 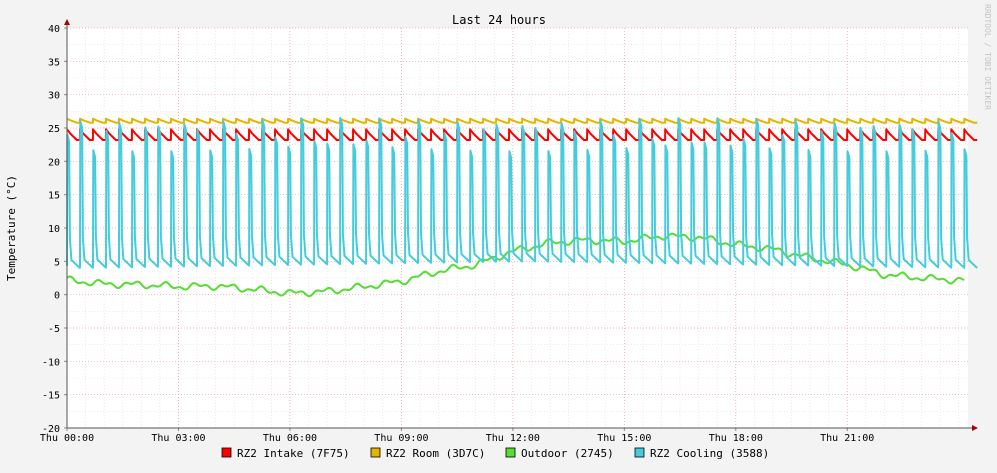 What do you see at coordinates (499, 20) in the screenshot?
I see `chart-title: Last 24 hours` at bounding box center [499, 20].